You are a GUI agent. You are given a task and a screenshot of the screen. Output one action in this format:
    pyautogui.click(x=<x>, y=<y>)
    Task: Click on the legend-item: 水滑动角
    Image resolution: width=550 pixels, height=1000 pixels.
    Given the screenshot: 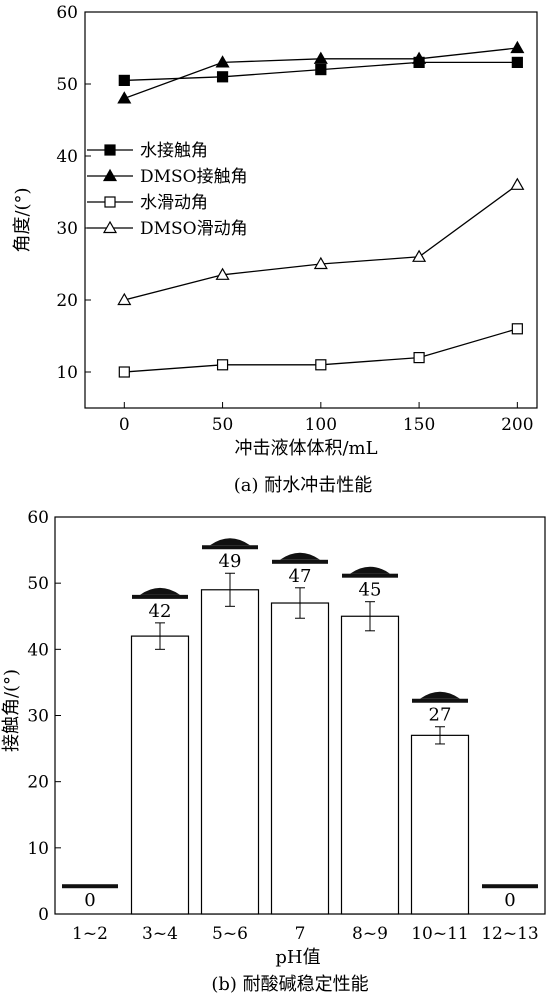 What is the action you would take?
    pyautogui.click(x=147, y=203)
    